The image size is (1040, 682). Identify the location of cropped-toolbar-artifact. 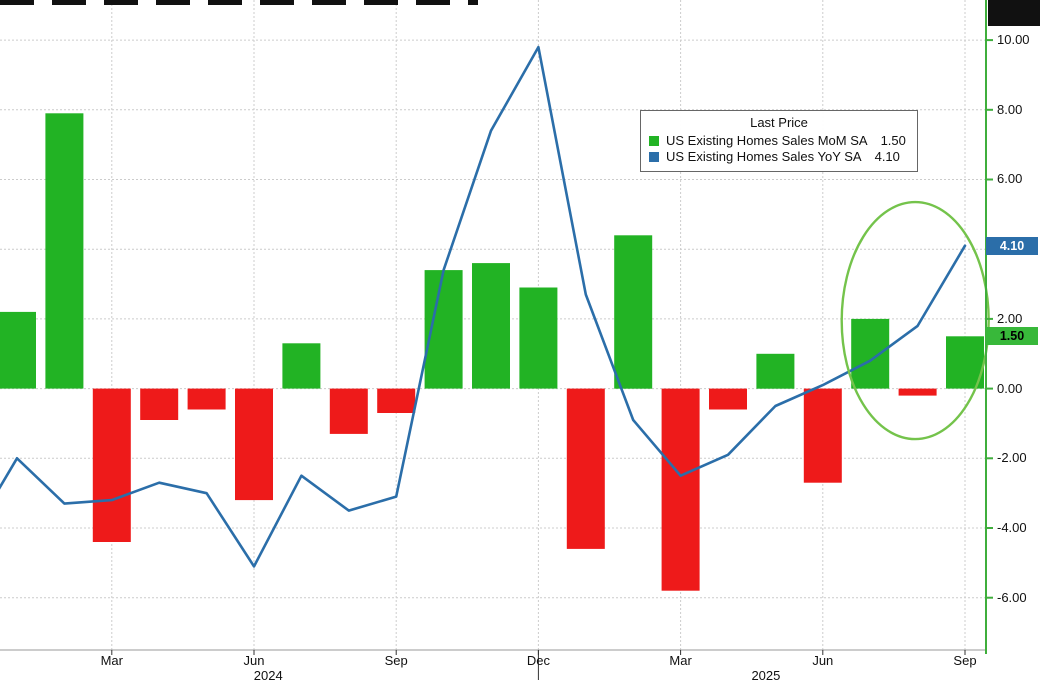
(239, 2).